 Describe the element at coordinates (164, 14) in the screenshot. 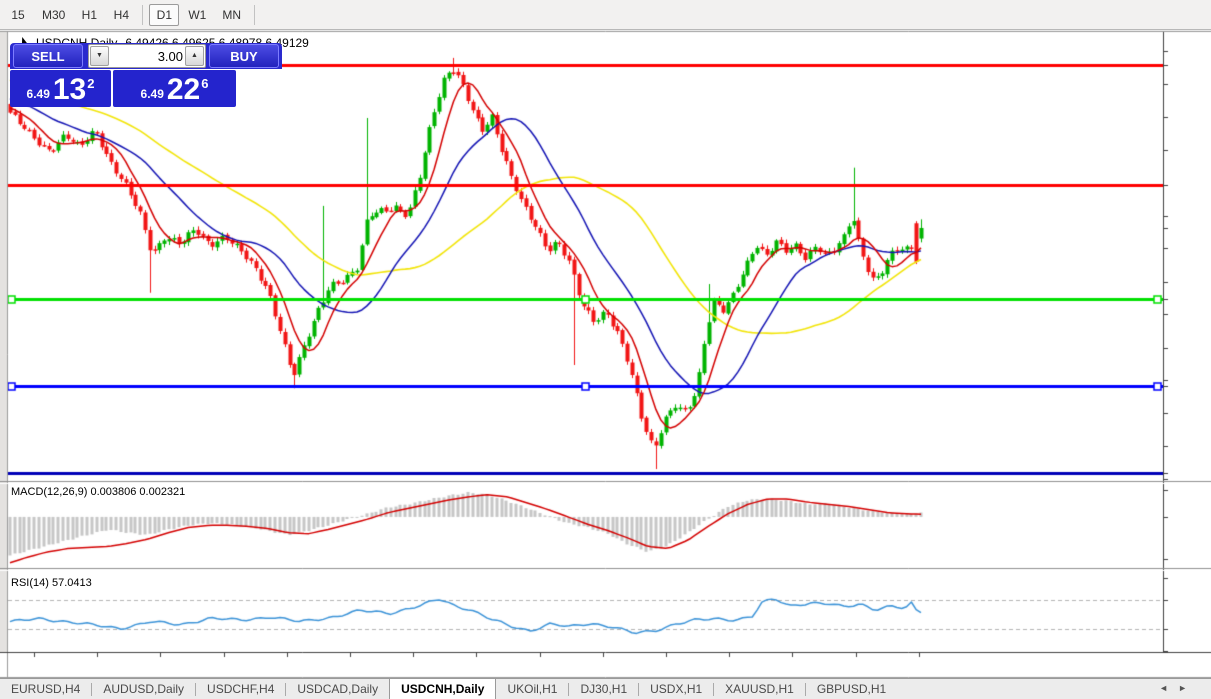

I see `timeframe-button-D1: D1` at that location.